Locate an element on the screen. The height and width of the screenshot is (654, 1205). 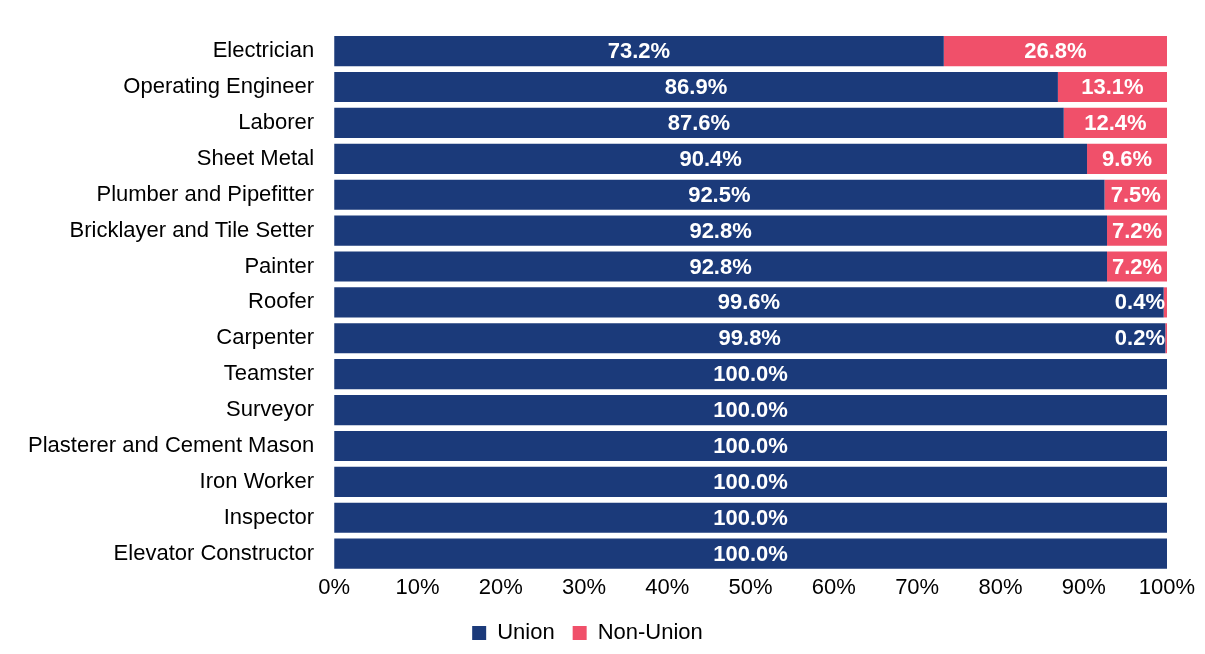
data-label: 99.8% is located at coordinates (749, 338).